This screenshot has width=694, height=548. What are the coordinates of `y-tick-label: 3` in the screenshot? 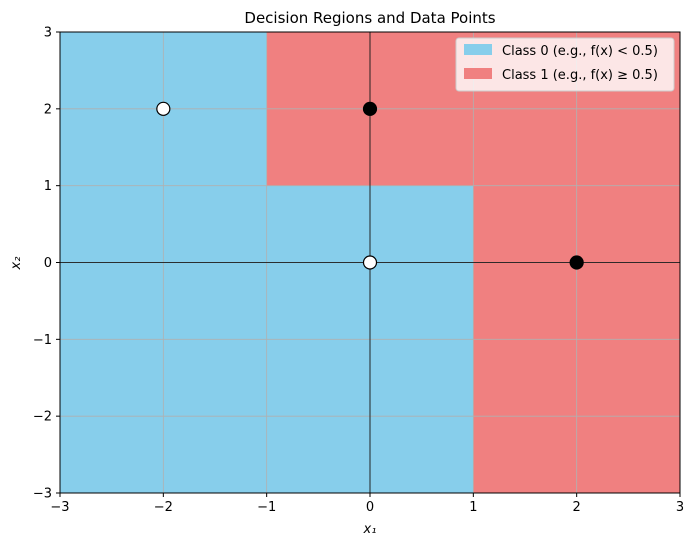 It's located at (48, 33).